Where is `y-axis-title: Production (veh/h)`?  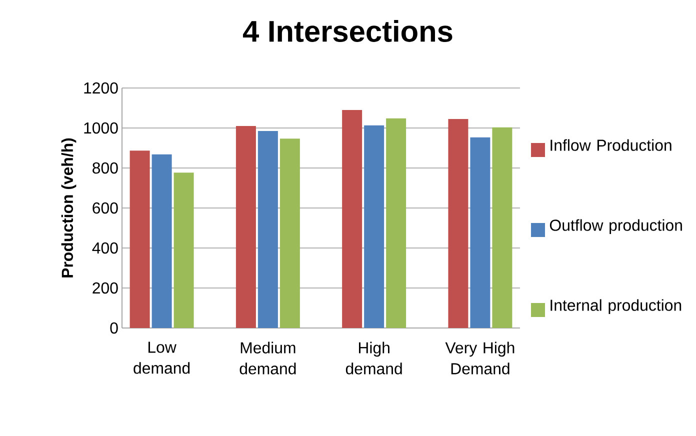
y-axis-title: Production (veh/h) is located at coordinates (68, 208).